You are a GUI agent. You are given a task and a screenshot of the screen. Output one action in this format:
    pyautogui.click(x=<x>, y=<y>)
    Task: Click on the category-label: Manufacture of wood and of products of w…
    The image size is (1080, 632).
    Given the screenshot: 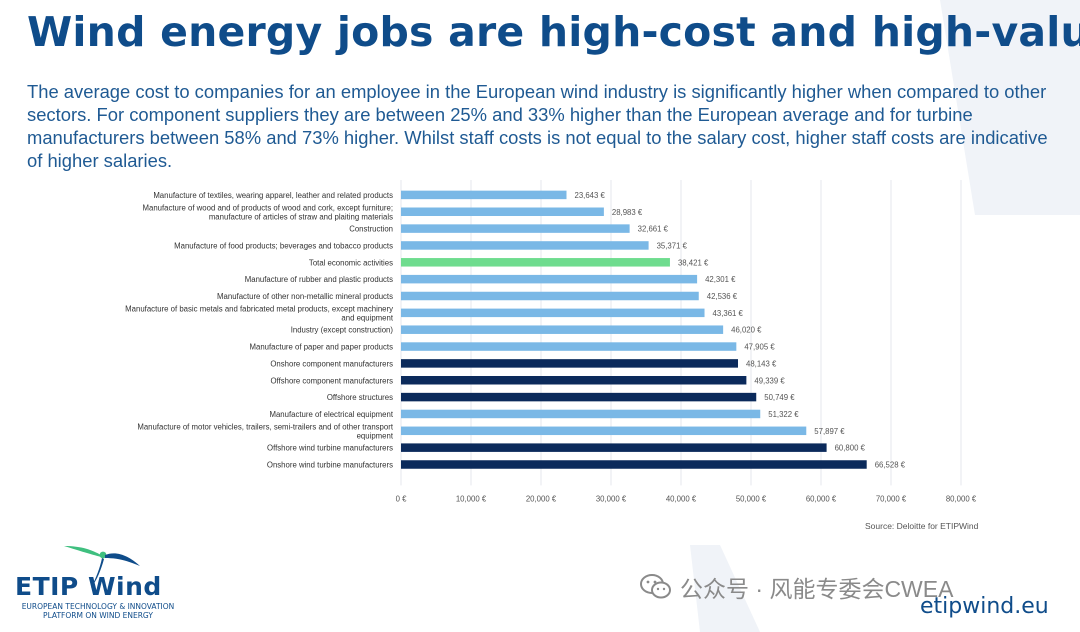 What is the action you would take?
    pyautogui.click(x=267, y=212)
    